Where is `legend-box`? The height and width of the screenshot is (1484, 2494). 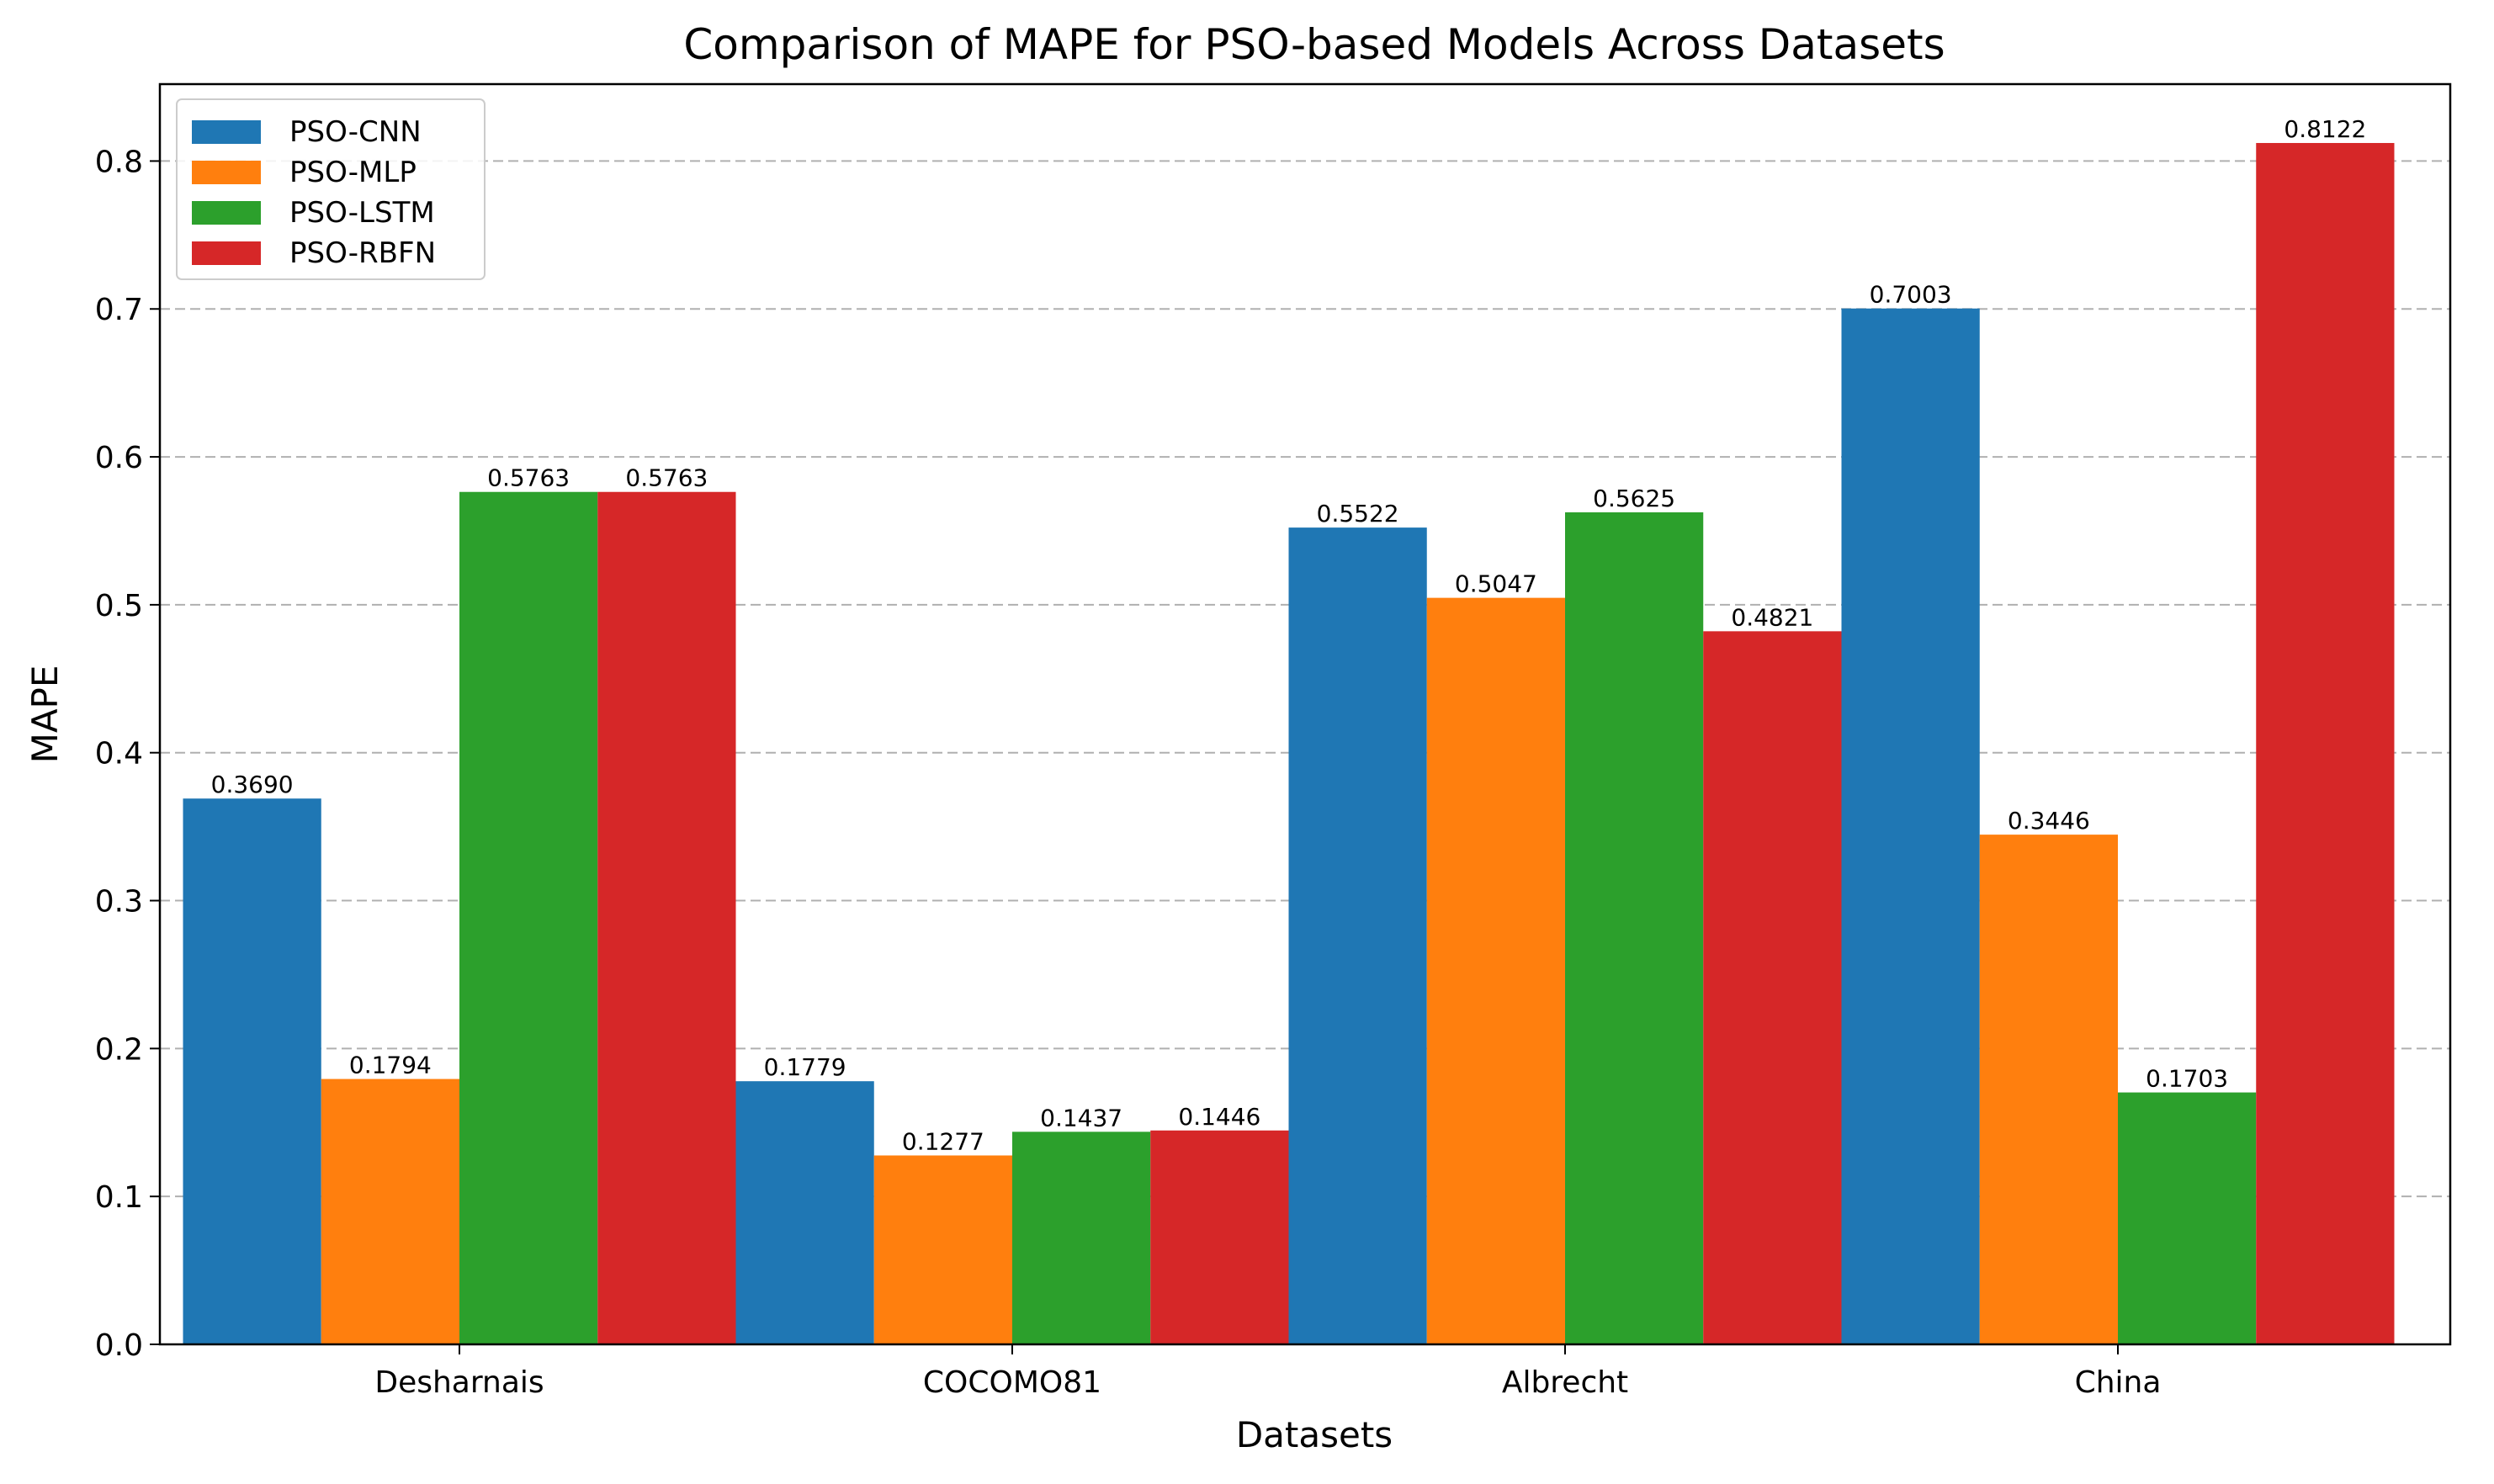 legend-box is located at coordinates (331, 189).